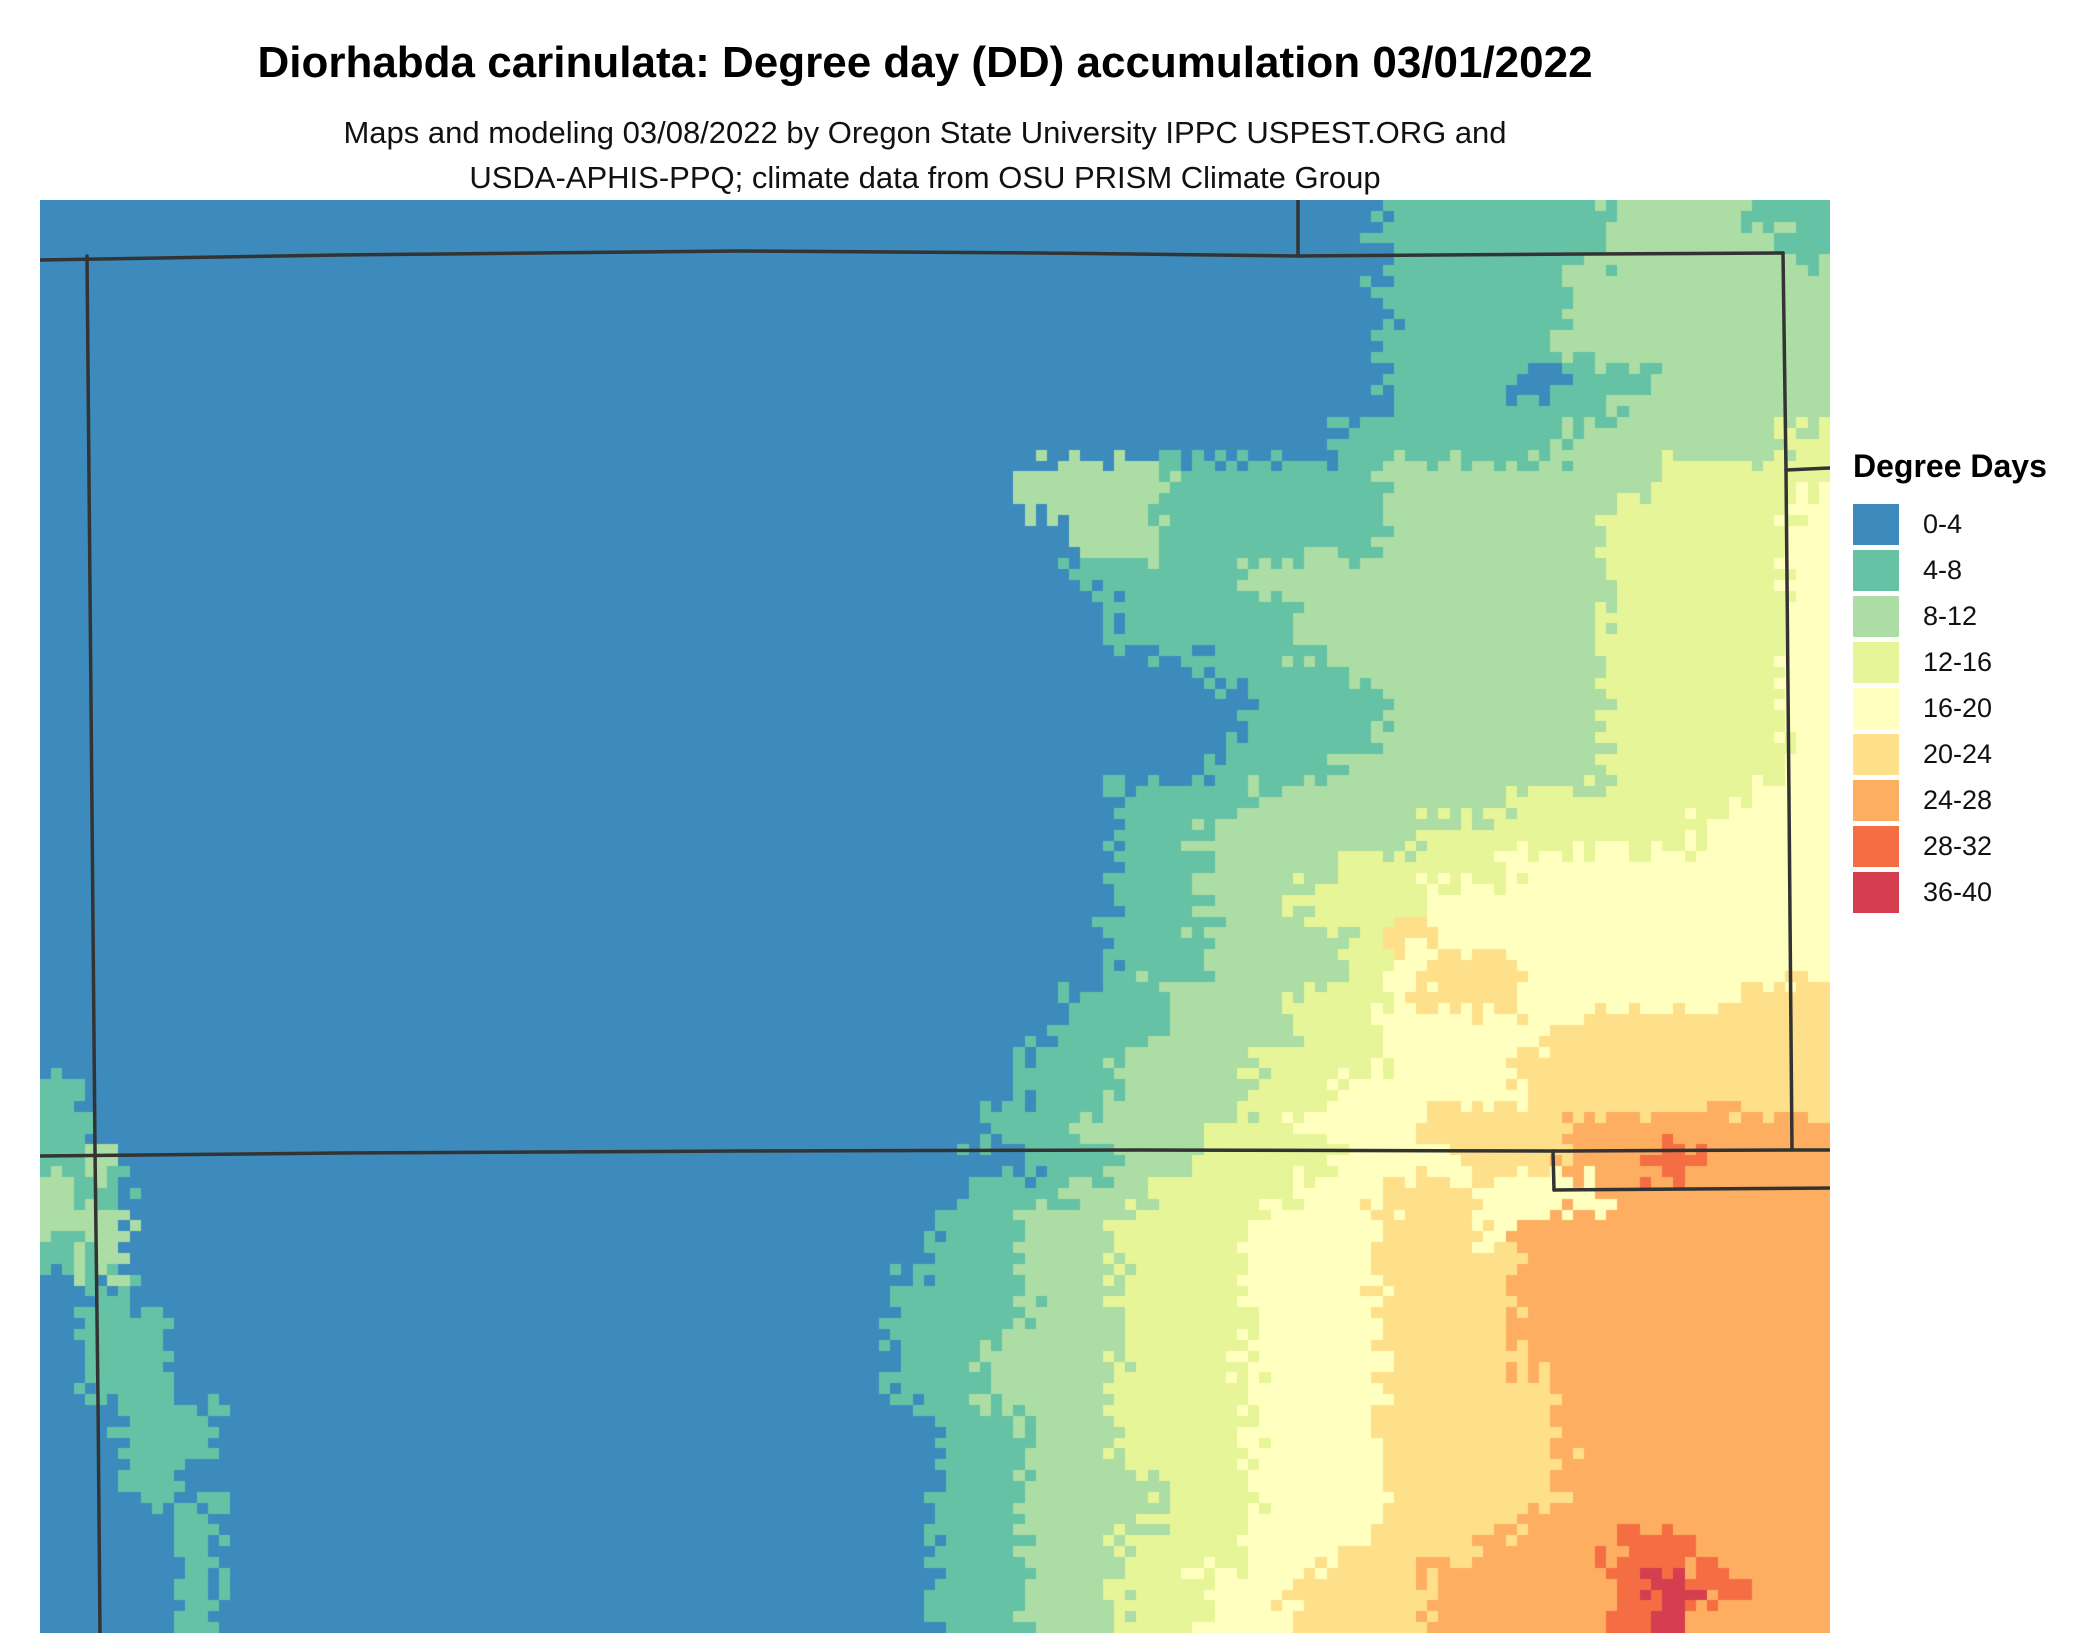 This screenshot has height=1633, width=2100. Describe the element at coordinates (935, 1153) in the screenshot. I see `border-south-line-37N` at that location.